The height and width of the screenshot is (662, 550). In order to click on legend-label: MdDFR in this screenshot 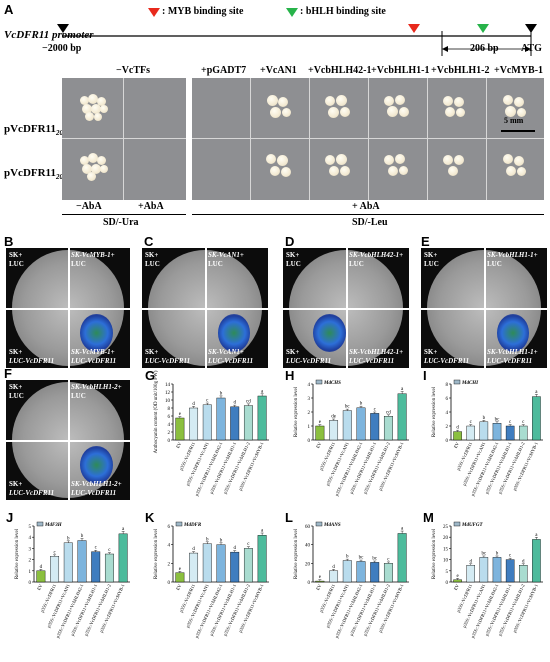, I will do `click(192, 525)`.